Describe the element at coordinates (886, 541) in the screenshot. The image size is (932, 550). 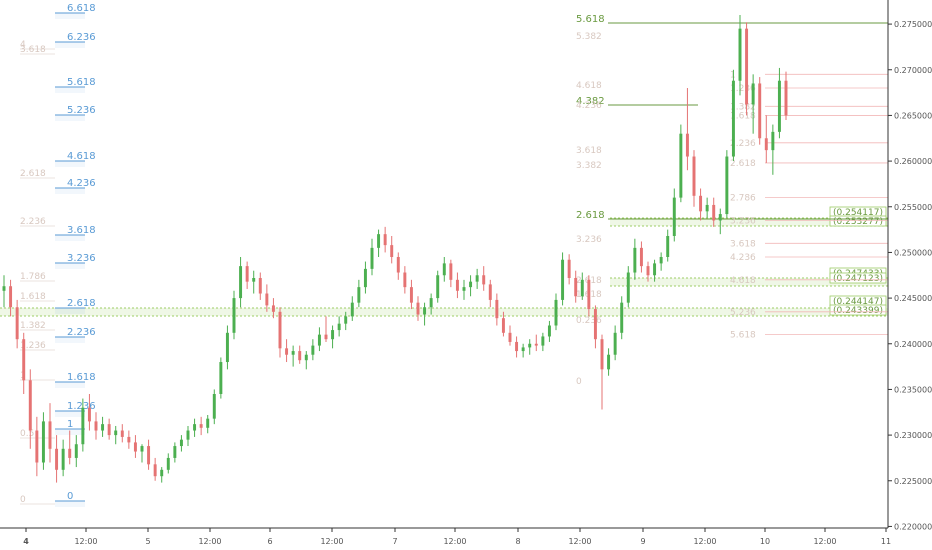
I see `time-tick-label: 11` at that location.